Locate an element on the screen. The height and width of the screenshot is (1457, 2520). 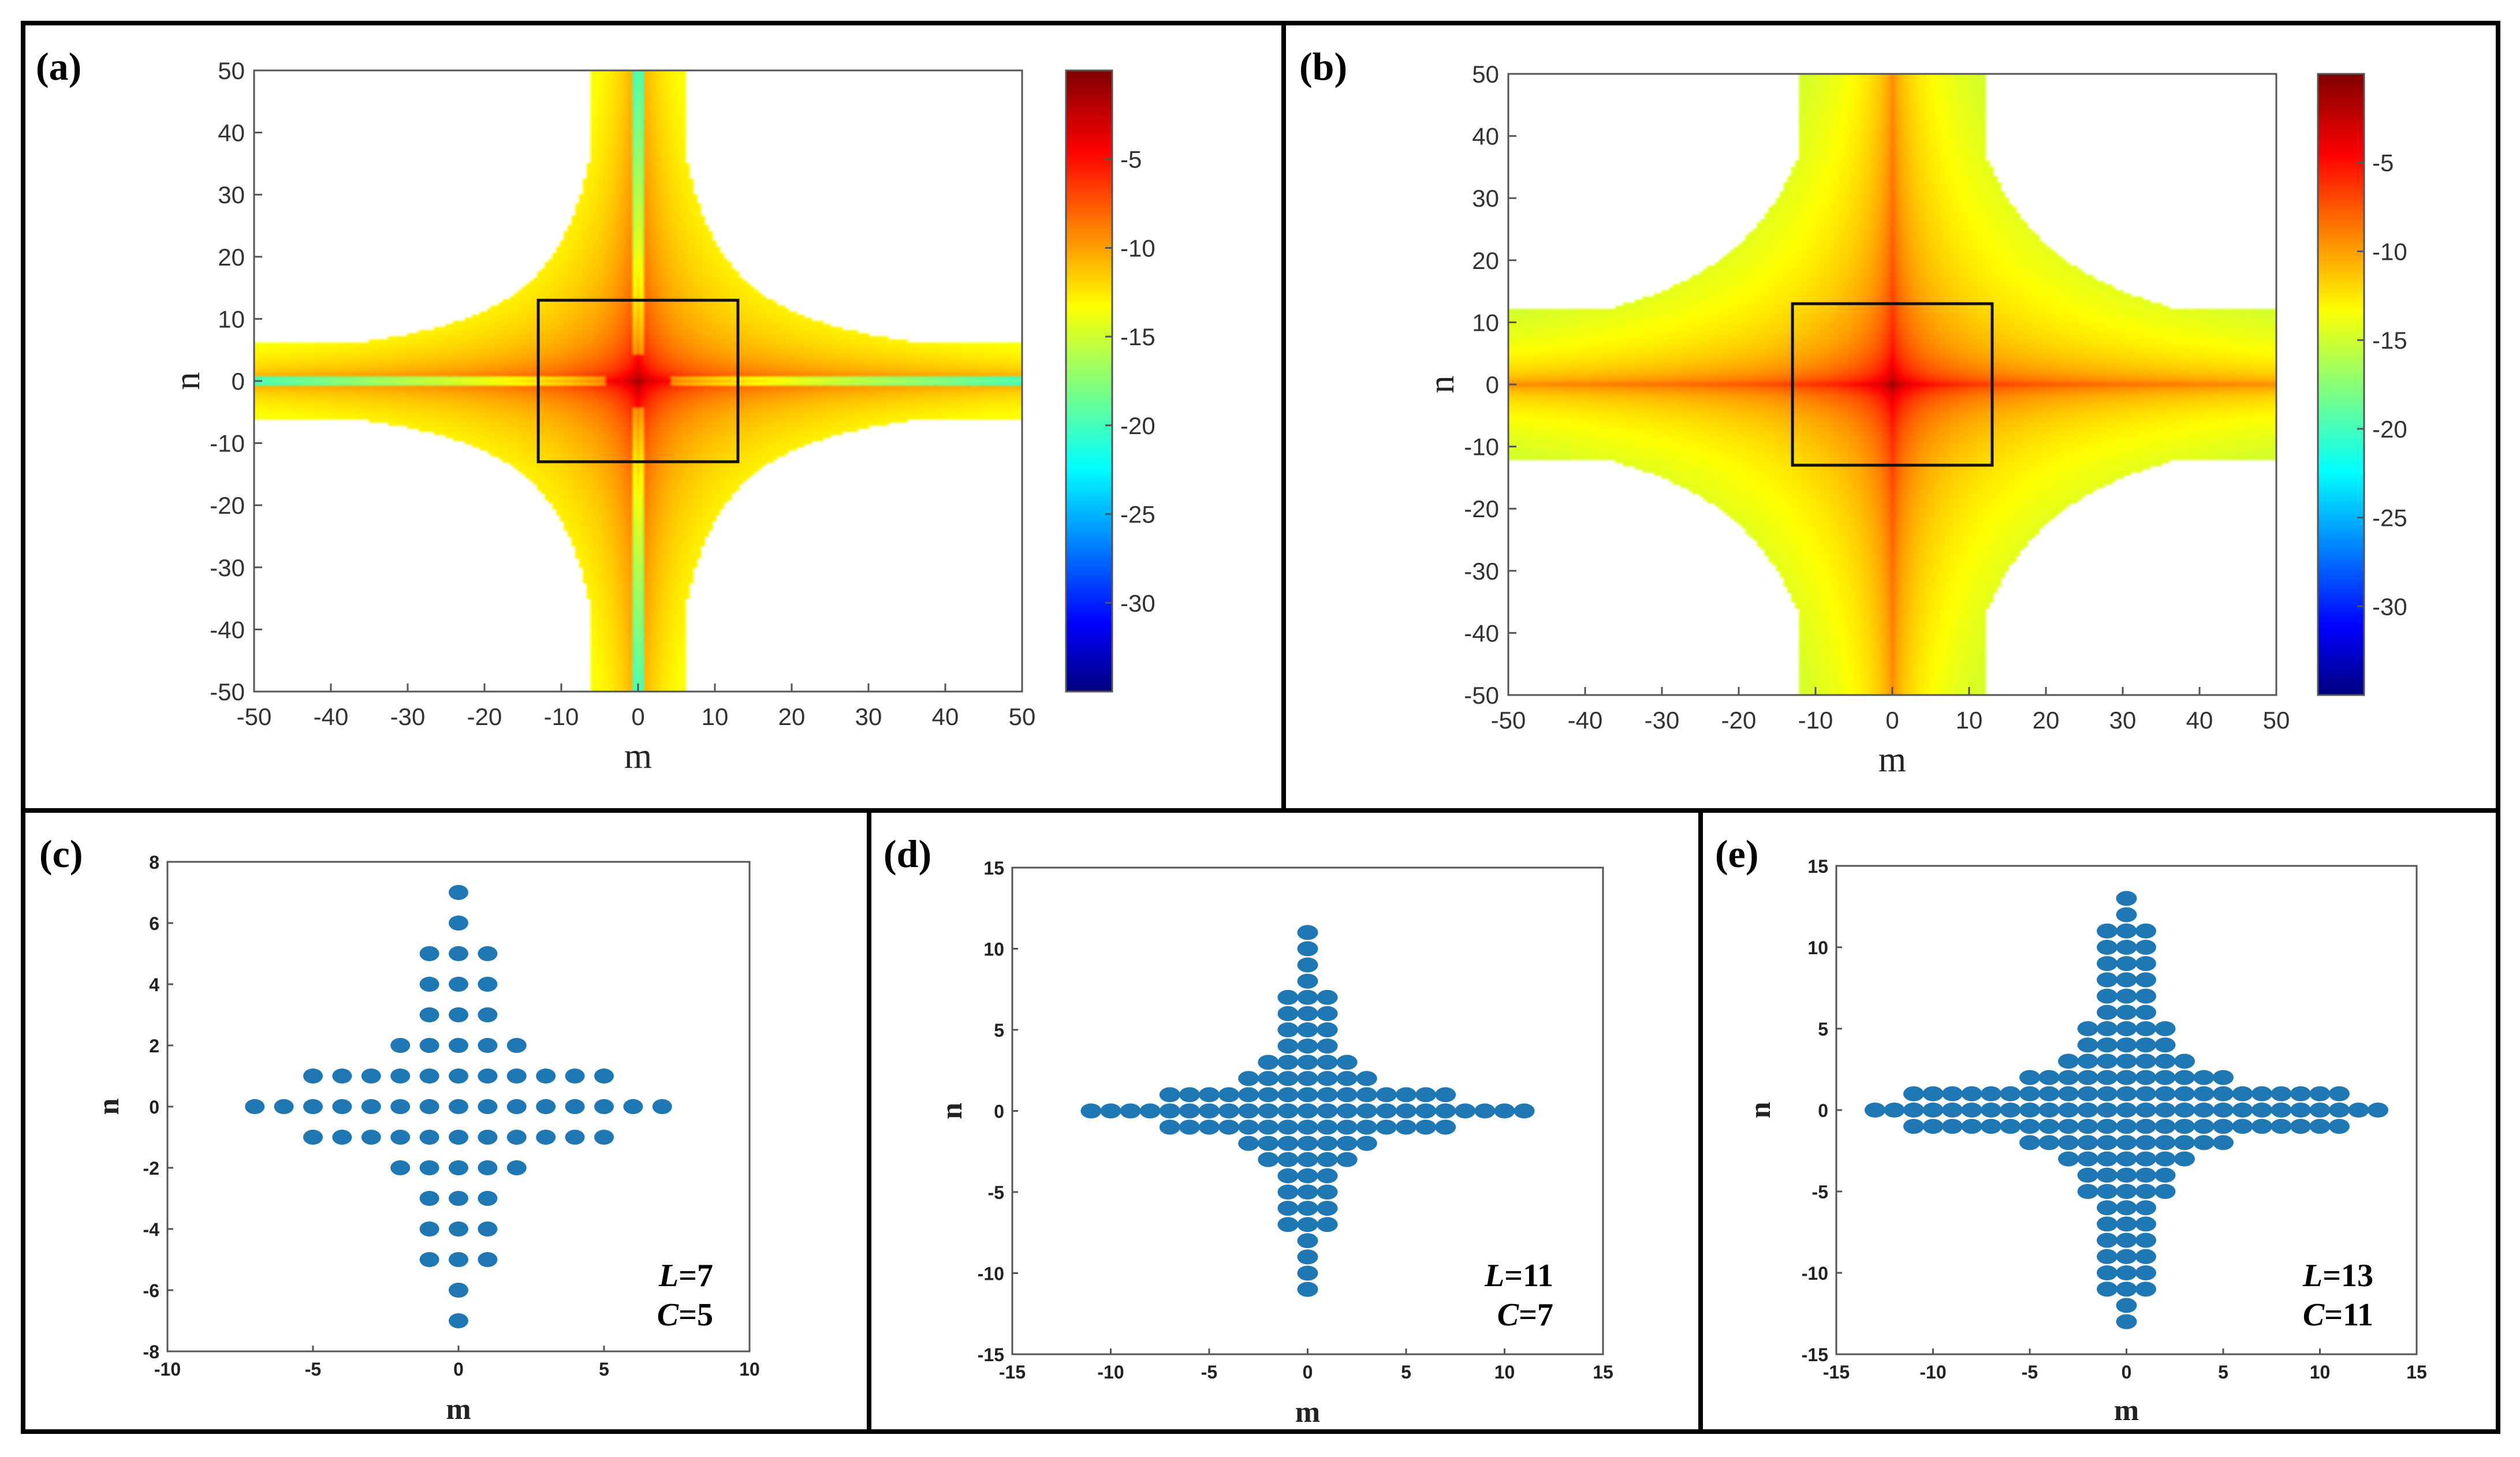
y-tick-label: 0 is located at coordinates (1492, 385).